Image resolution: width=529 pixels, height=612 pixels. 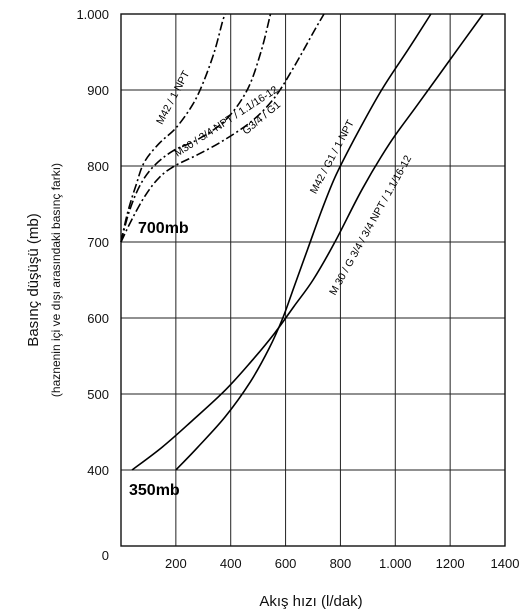 I want to click on x-tick-label: 1.000, so click(x=395, y=563).